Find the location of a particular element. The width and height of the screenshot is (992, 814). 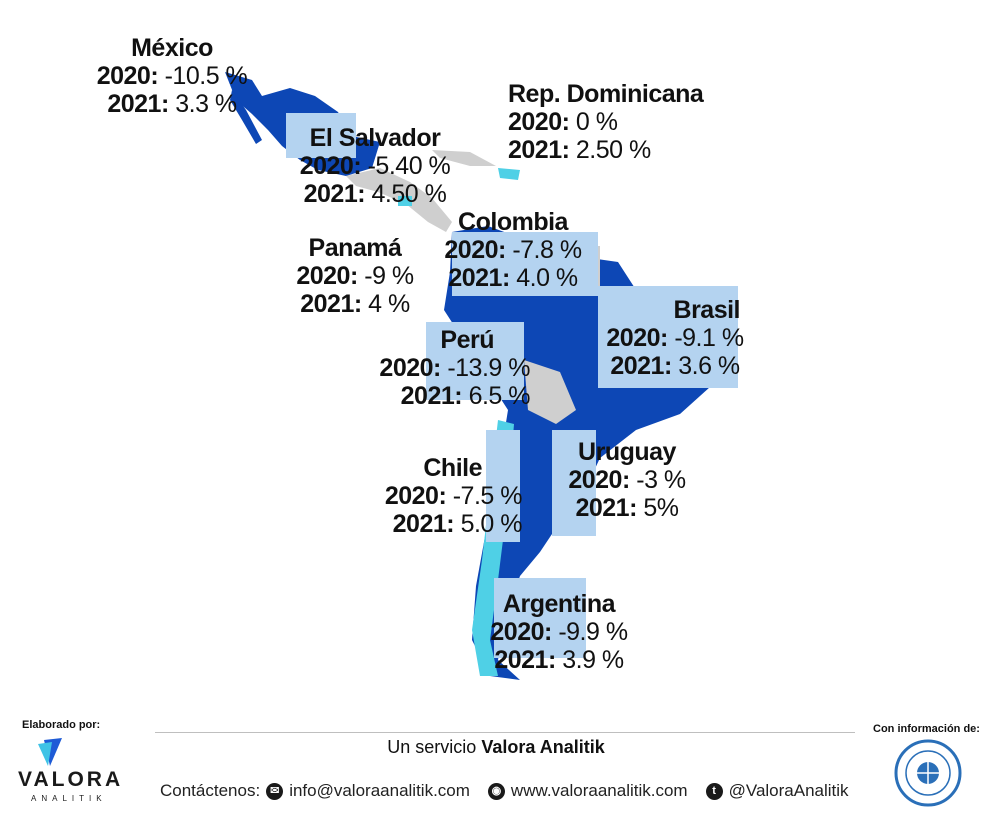

chile-highlight is located at coordinates (503, 486).